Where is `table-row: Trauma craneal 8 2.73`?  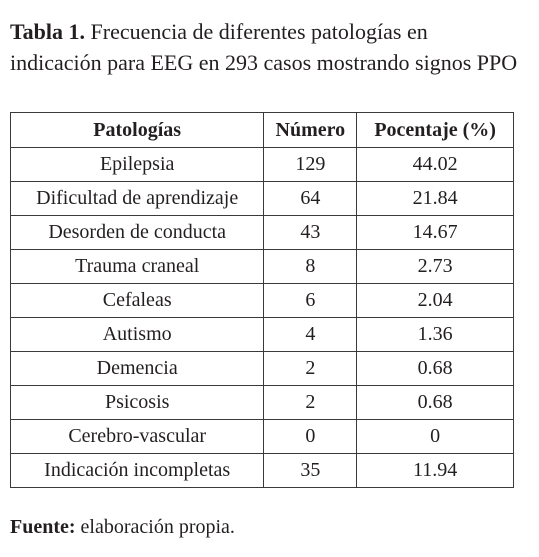 table-row: Trauma craneal 8 2.73 is located at coordinates (261, 266).